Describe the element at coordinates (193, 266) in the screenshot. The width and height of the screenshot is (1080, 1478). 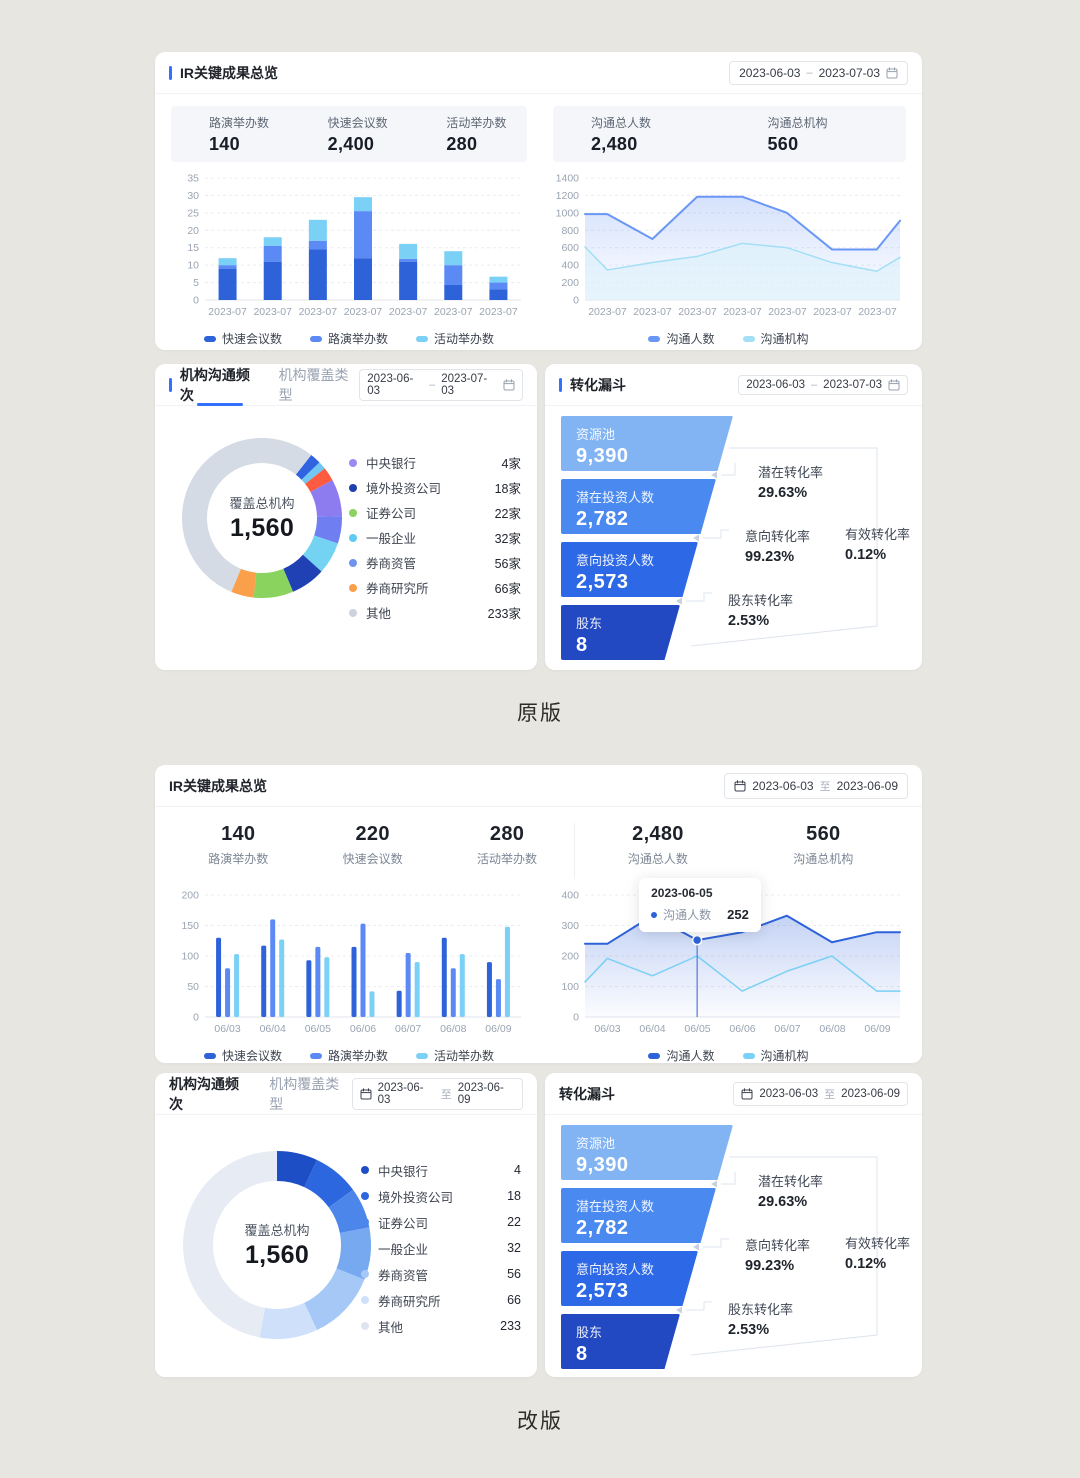
I see `svg-text: 10` at that location.